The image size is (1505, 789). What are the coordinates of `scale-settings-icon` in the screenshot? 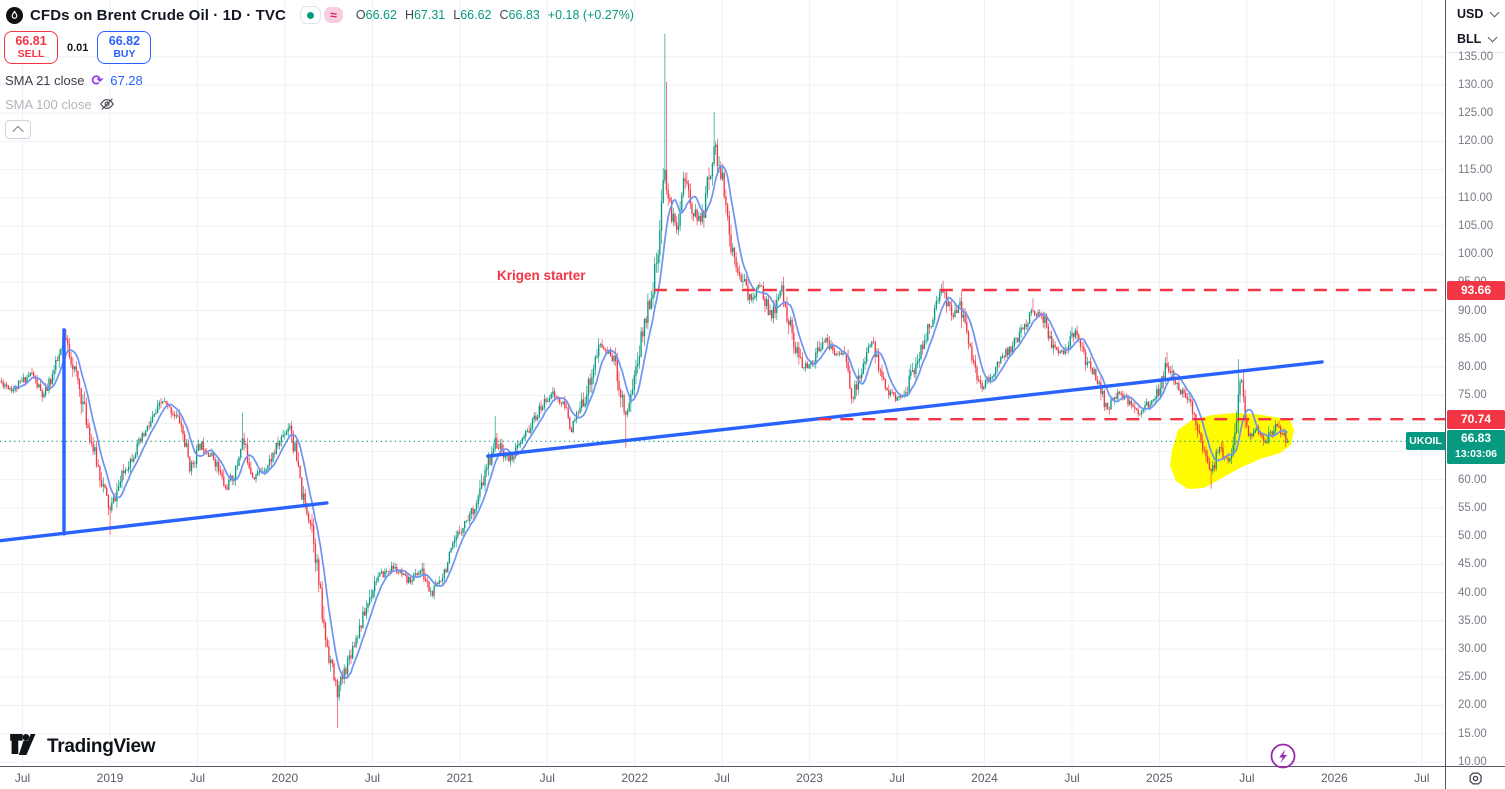 It's located at (1475, 778).